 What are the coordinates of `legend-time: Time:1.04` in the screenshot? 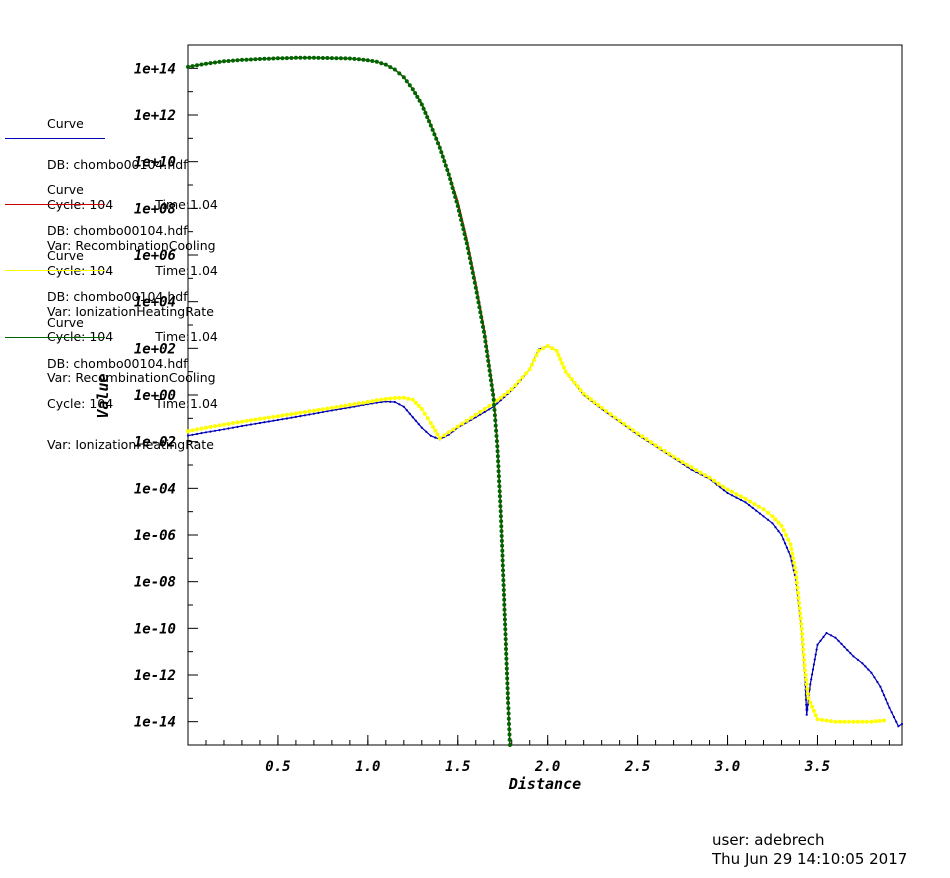 It's located at (186, 403).